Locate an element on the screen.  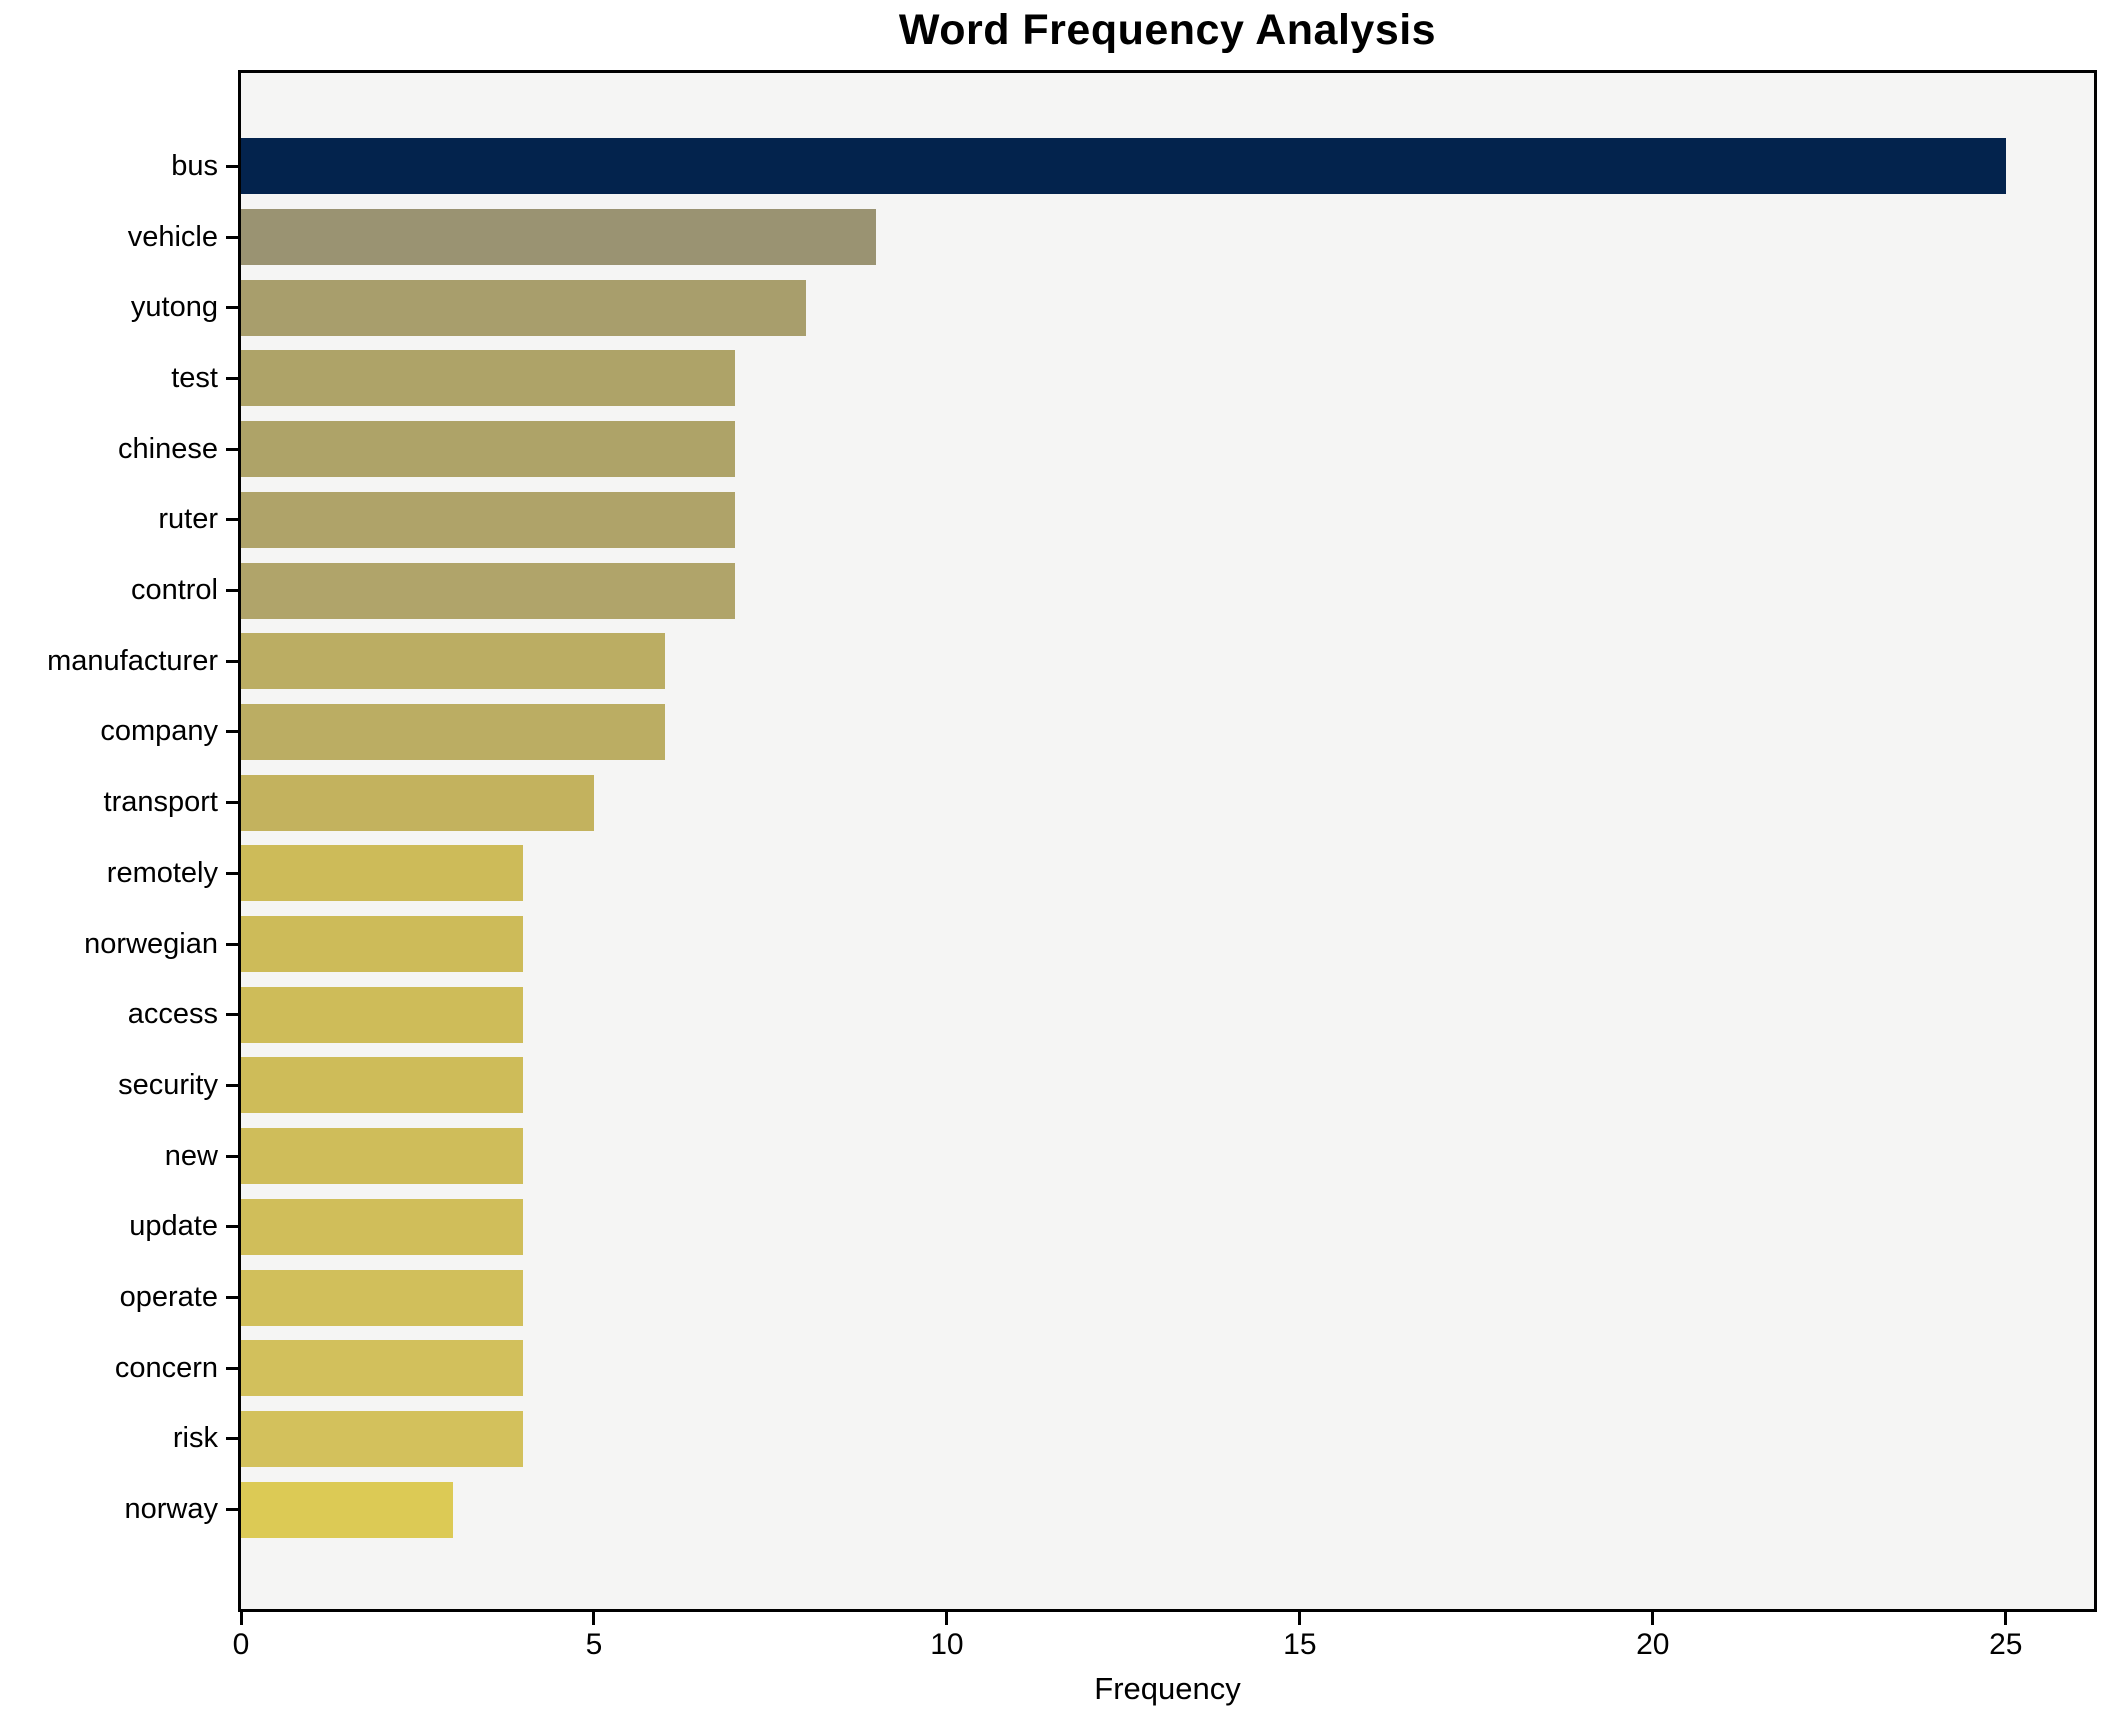
x-tick-label-10: 10 is located at coordinates (947, 1644).